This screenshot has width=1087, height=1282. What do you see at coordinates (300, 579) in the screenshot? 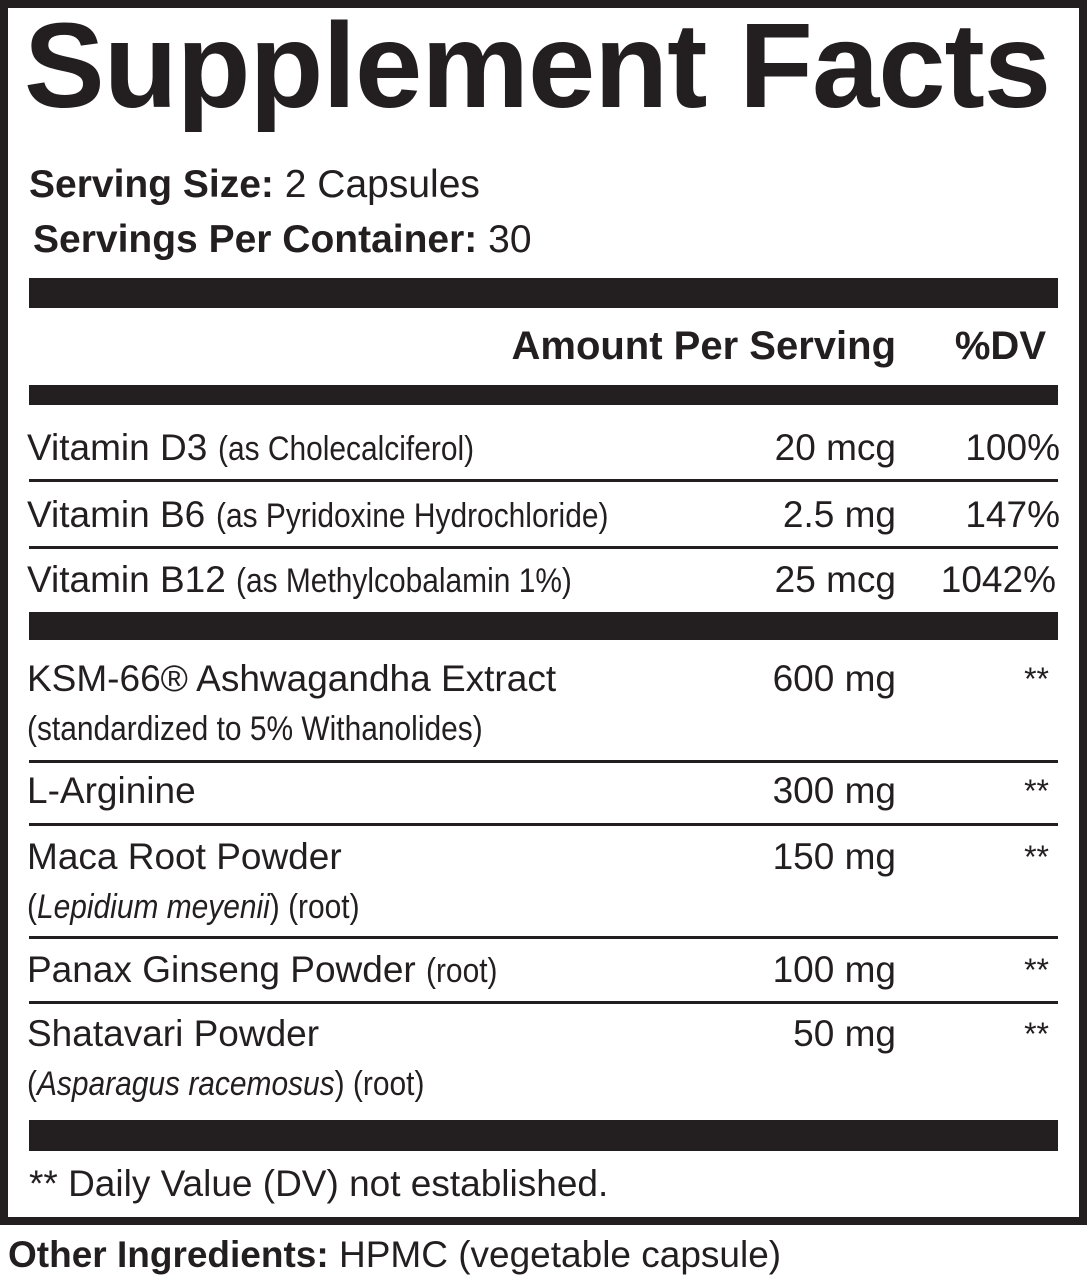
I see `nutrient-name: Vitamin B12 (as Methylcobalamin 1%)` at bounding box center [300, 579].